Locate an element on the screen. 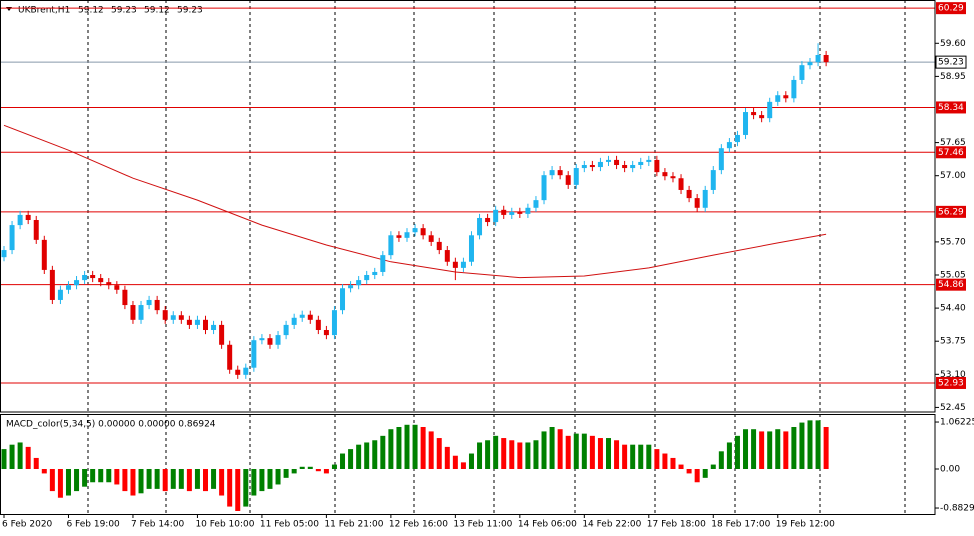 Image resolution: width=974 pixels, height=536 pixels. x-tick-label: 18 Feb 17:00 is located at coordinates (740, 525).